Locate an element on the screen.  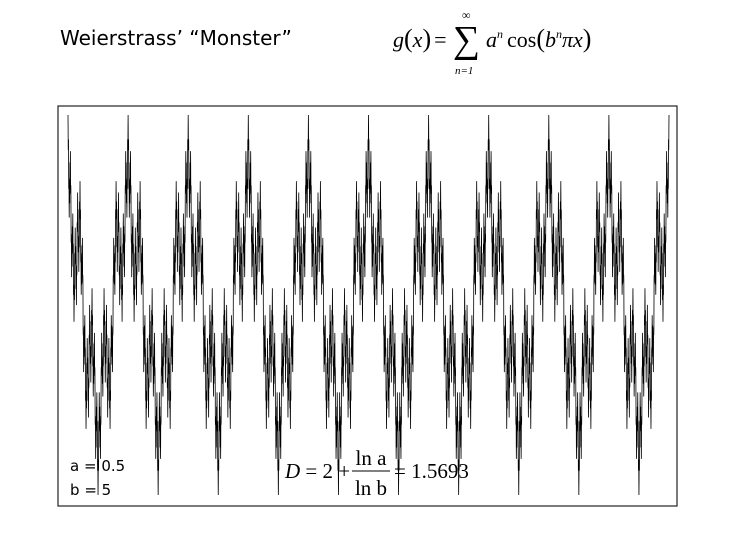
symbol: a is located at coordinates (74, 466).